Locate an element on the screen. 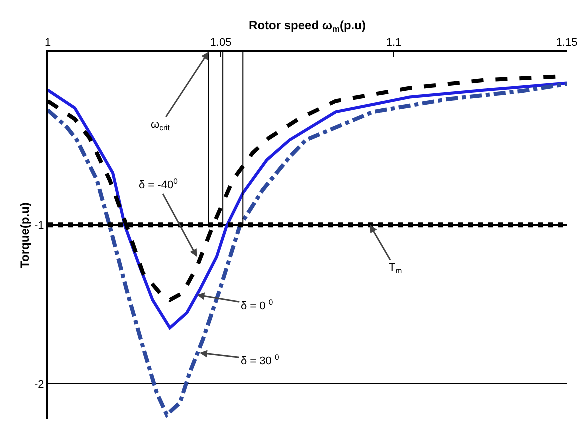 Image resolution: width=585 pixels, height=423 pixels. x-tick-label: 1 is located at coordinates (48, 43).